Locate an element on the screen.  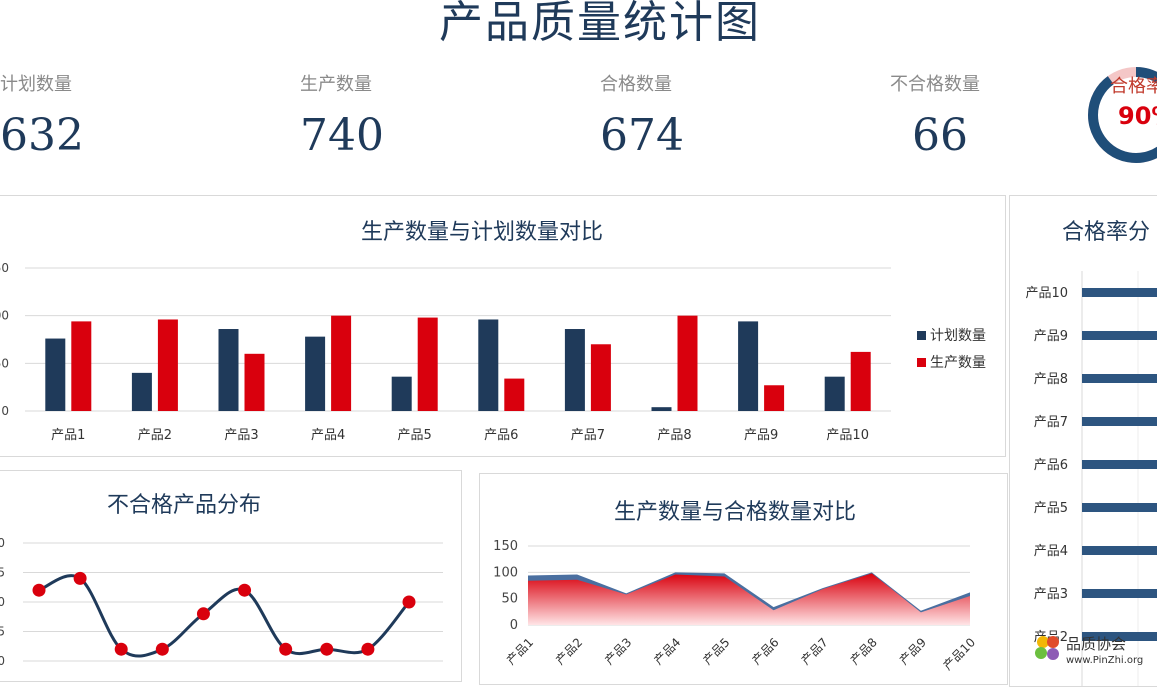
y-tick-label: 产品5 is located at coordinates (1051, 508).